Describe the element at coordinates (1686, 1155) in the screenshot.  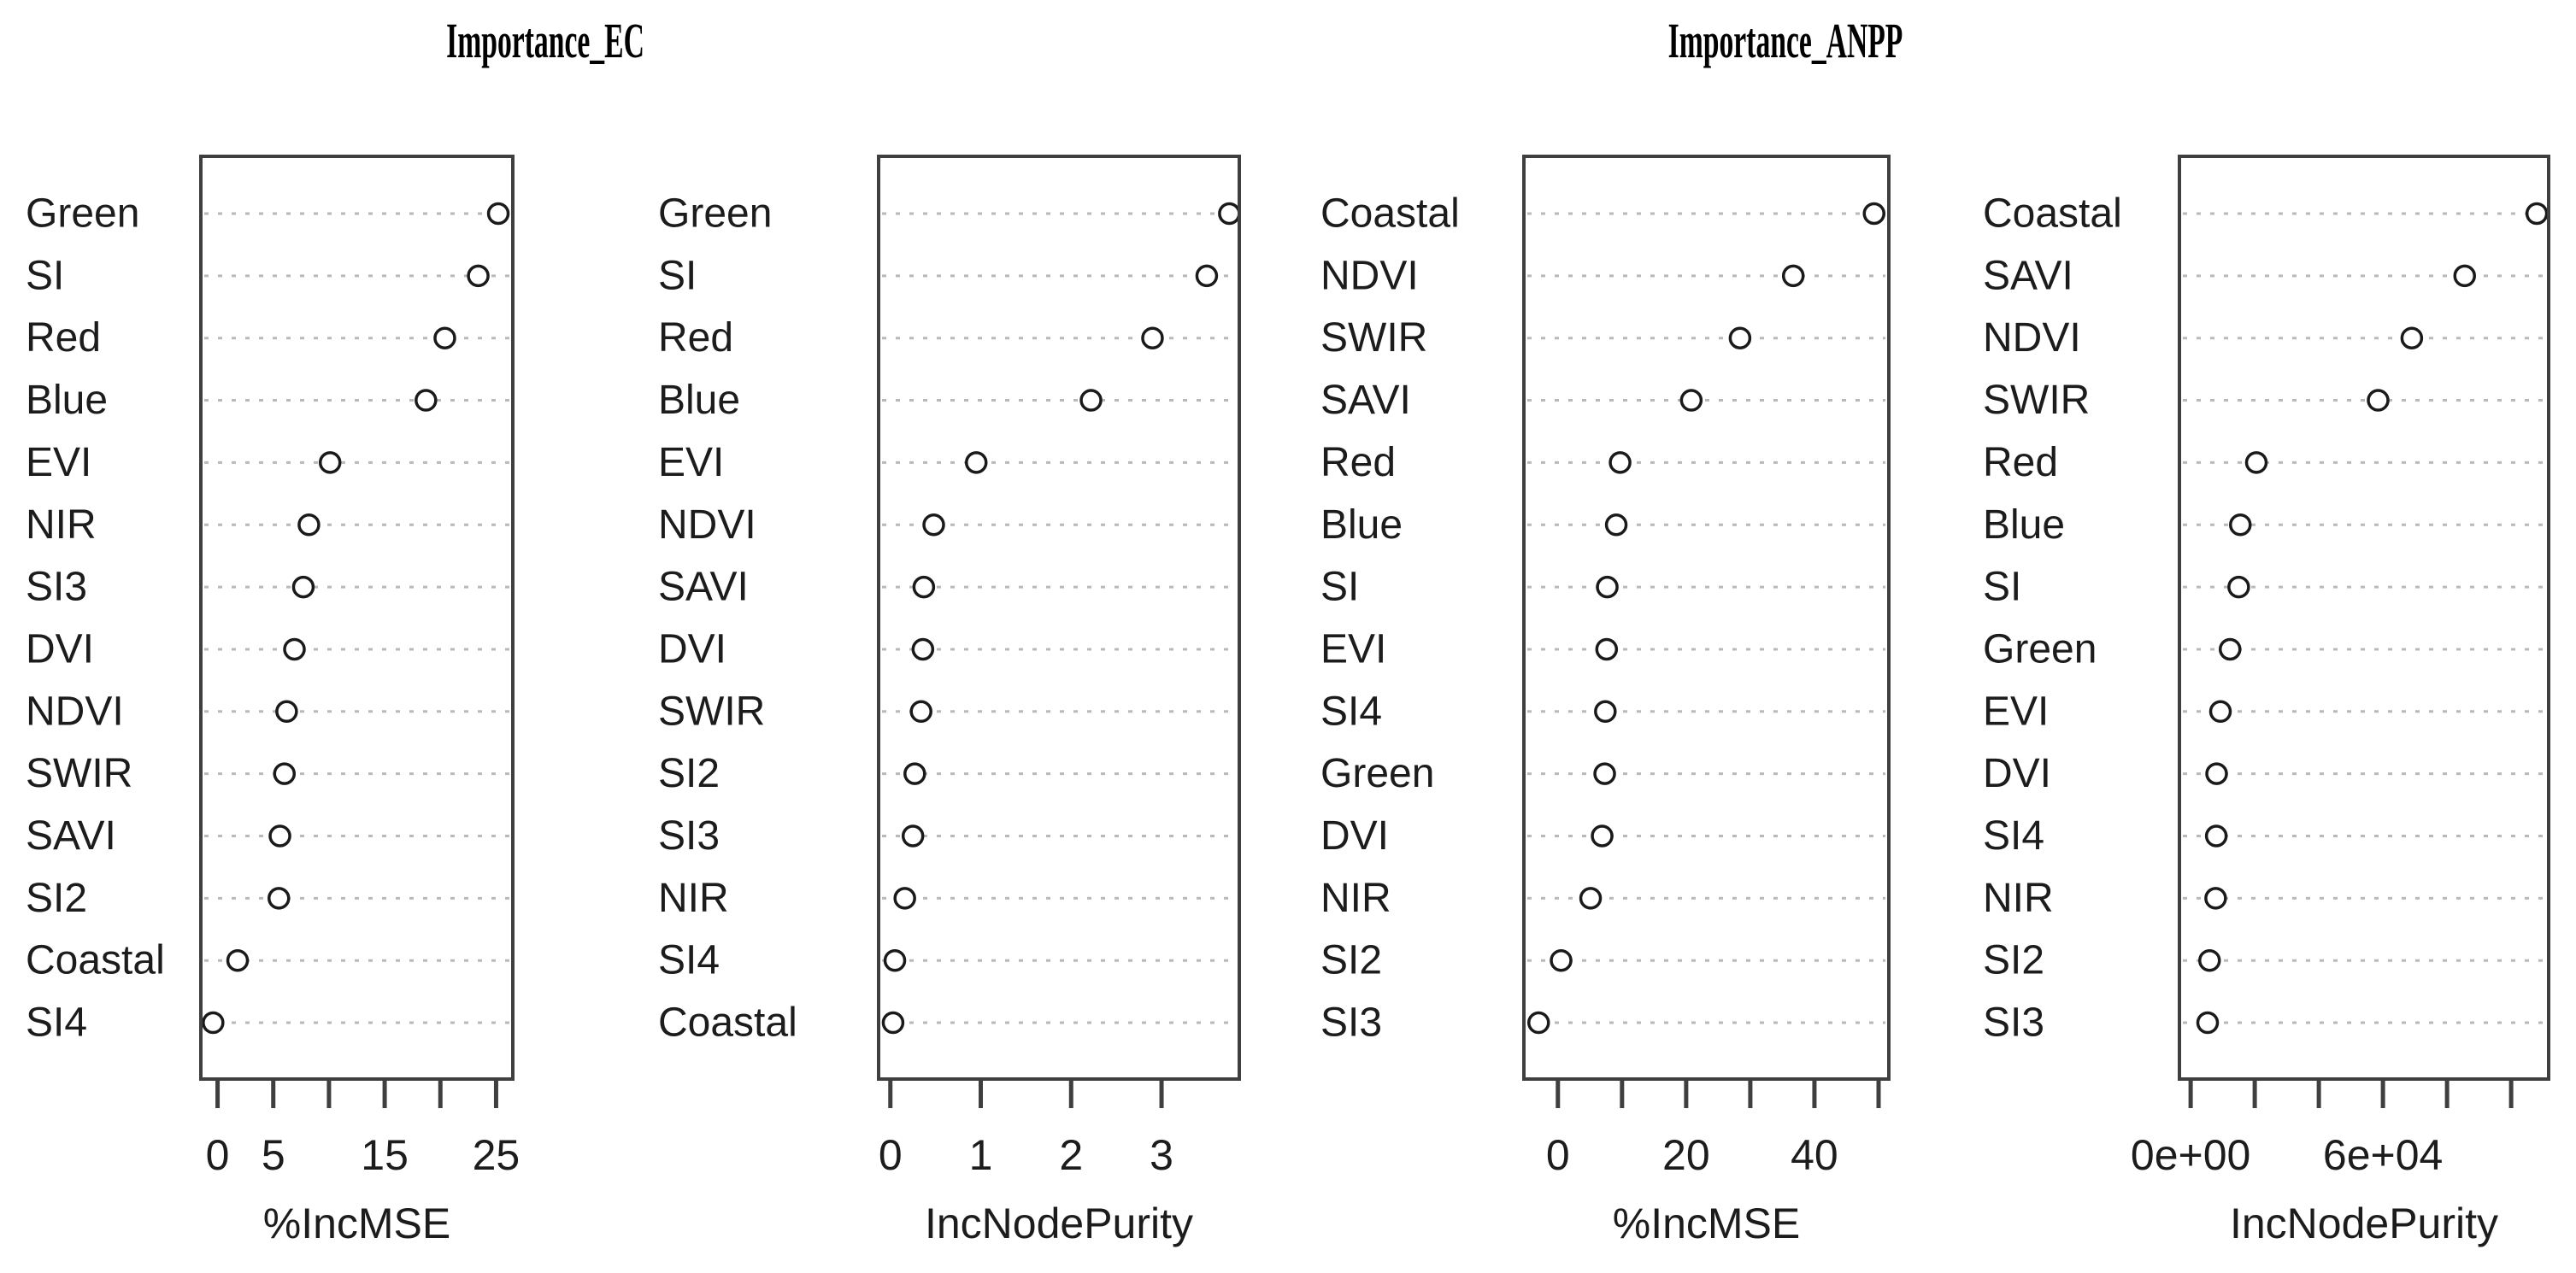
I see `tick-label: 20` at that location.